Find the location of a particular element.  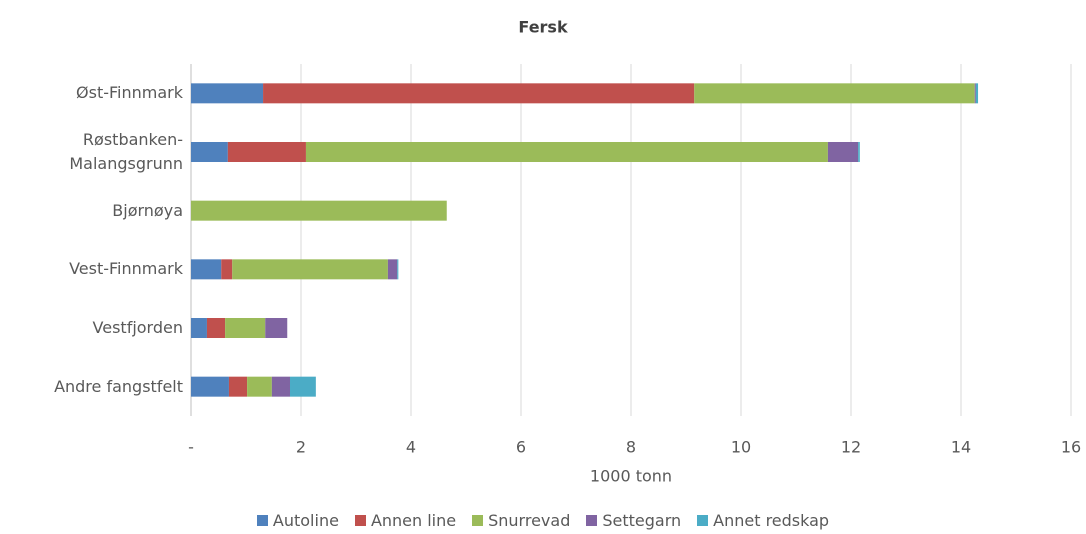

legend-label: Autoline is located at coordinates (305, 520).